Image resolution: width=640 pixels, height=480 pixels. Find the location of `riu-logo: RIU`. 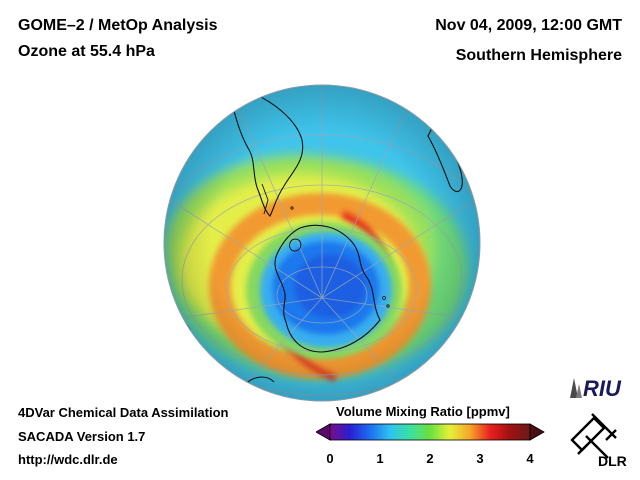

riu-logo: RIU is located at coordinates (596, 389).